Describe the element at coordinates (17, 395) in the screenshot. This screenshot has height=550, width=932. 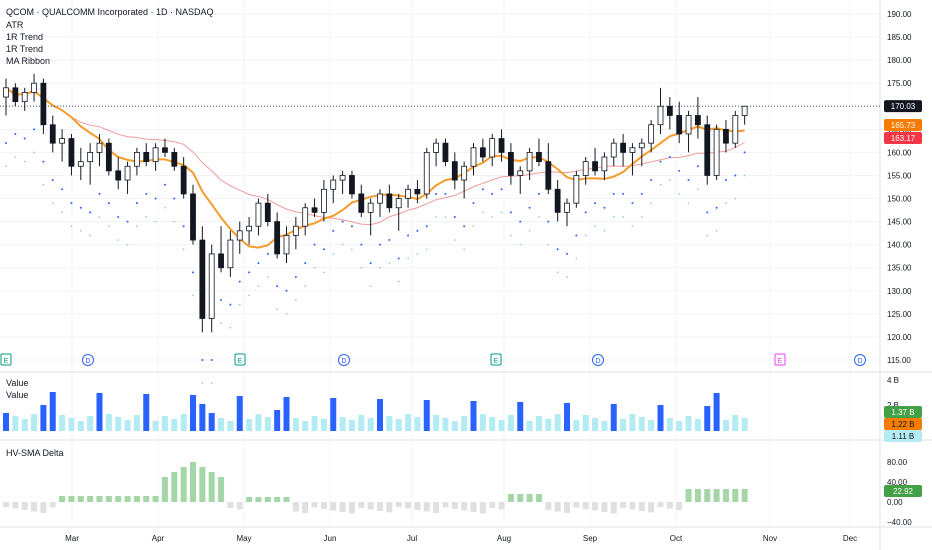
I see `volume-legend-2: Value` at that location.